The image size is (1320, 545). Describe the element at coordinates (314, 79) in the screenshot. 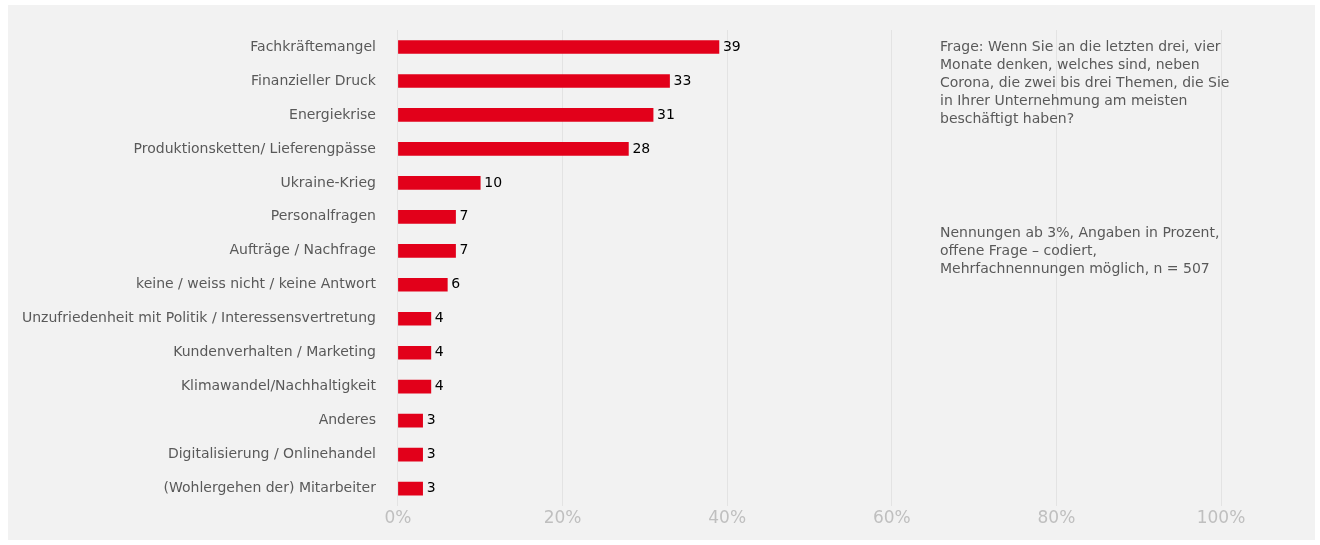

I see `y-tick-label: Finanzieller Druck` at that location.